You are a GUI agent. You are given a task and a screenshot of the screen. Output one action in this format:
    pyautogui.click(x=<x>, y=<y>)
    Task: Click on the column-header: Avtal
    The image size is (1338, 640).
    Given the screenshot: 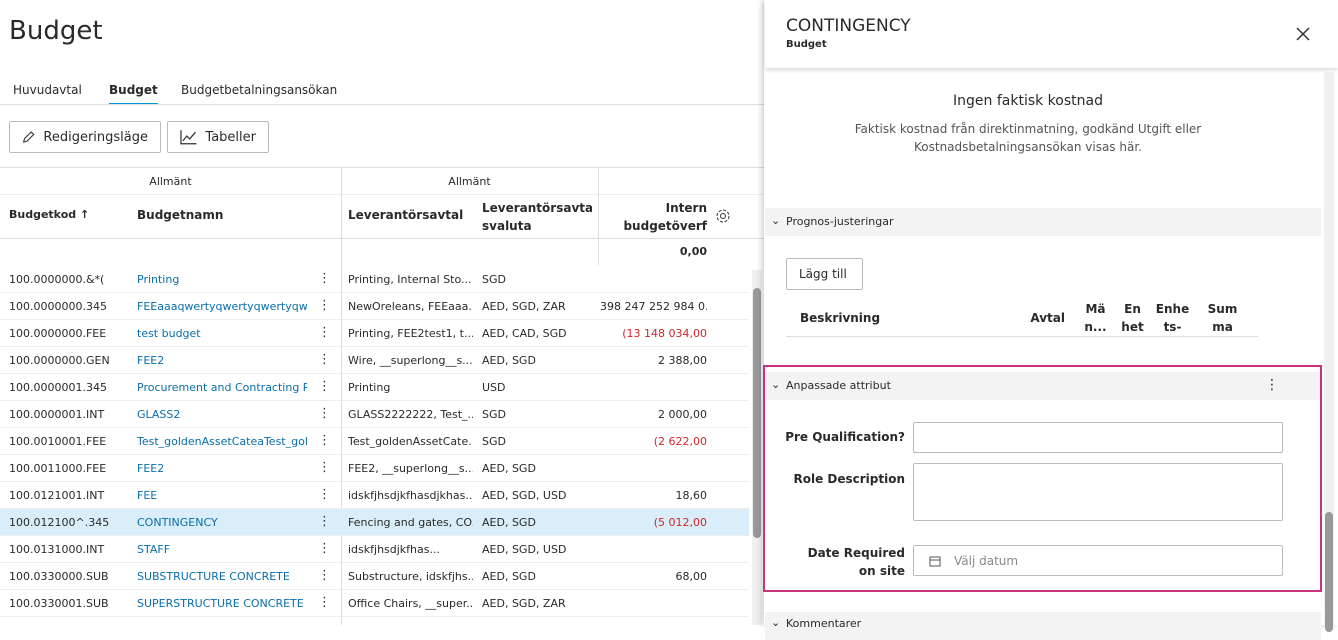 What is the action you would take?
    pyautogui.click(x=1047, y=318)
    